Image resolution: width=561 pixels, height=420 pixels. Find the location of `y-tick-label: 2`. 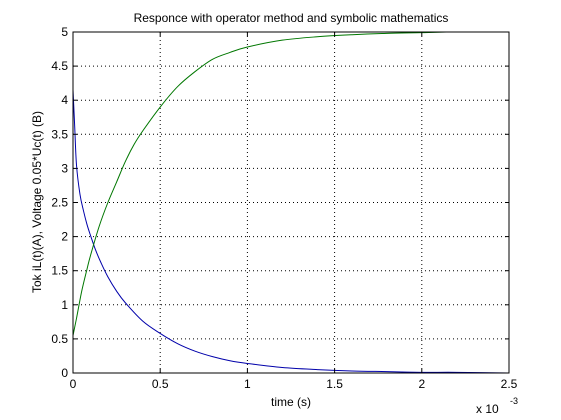

y-tick-label: 2 is located at coordinates (64, 237).